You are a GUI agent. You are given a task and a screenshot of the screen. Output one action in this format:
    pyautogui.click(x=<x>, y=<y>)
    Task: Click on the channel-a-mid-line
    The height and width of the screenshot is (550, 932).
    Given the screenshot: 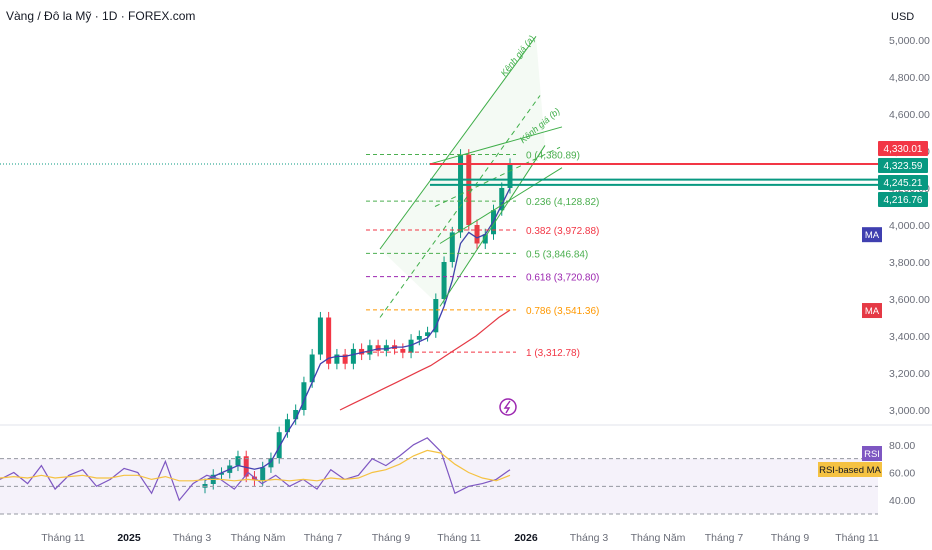 What is the action you would take?
    pyautogui.click(x=460, y=206)
    